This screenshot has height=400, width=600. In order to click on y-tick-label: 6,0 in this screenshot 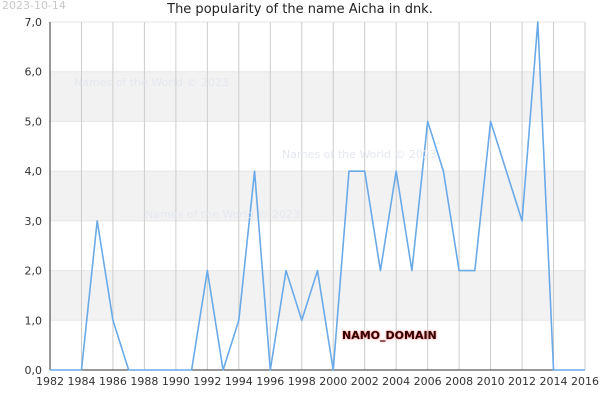, I will do `click(34, 72)`.